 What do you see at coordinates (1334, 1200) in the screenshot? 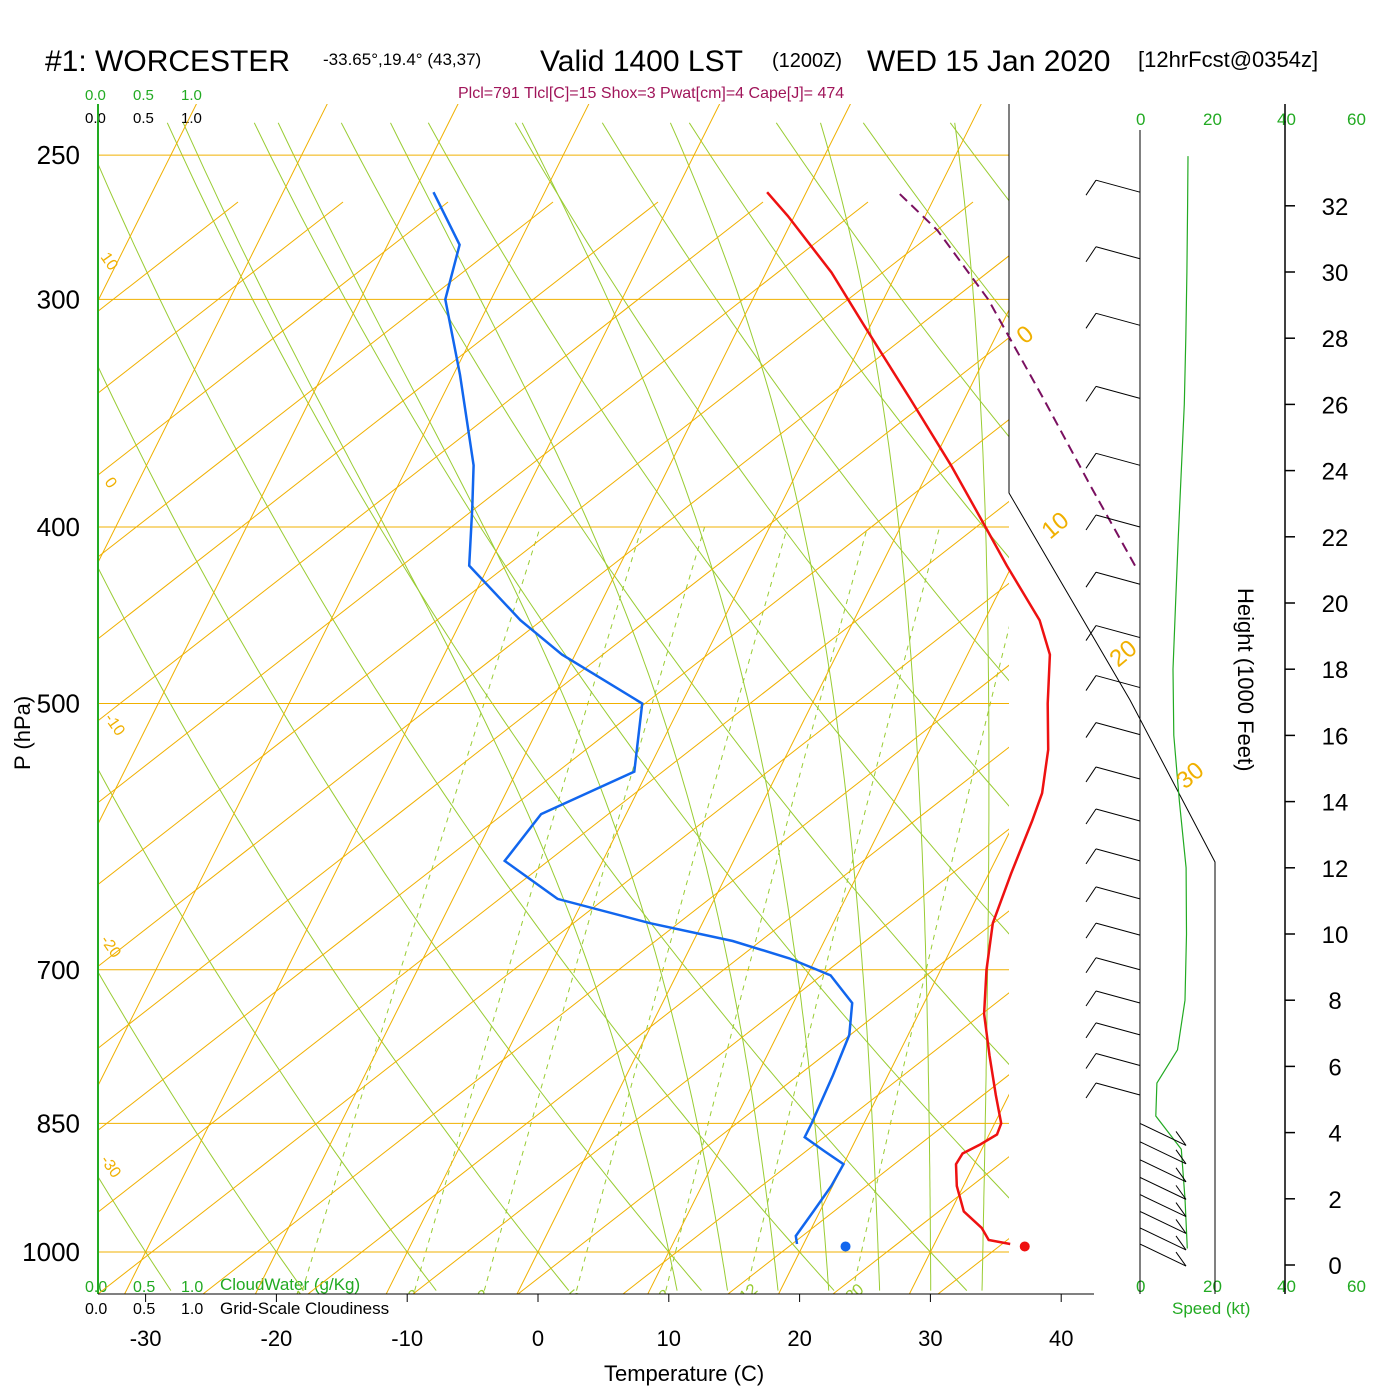
I see `height-tick-label: 2` at bounding box center [1334, 1200].